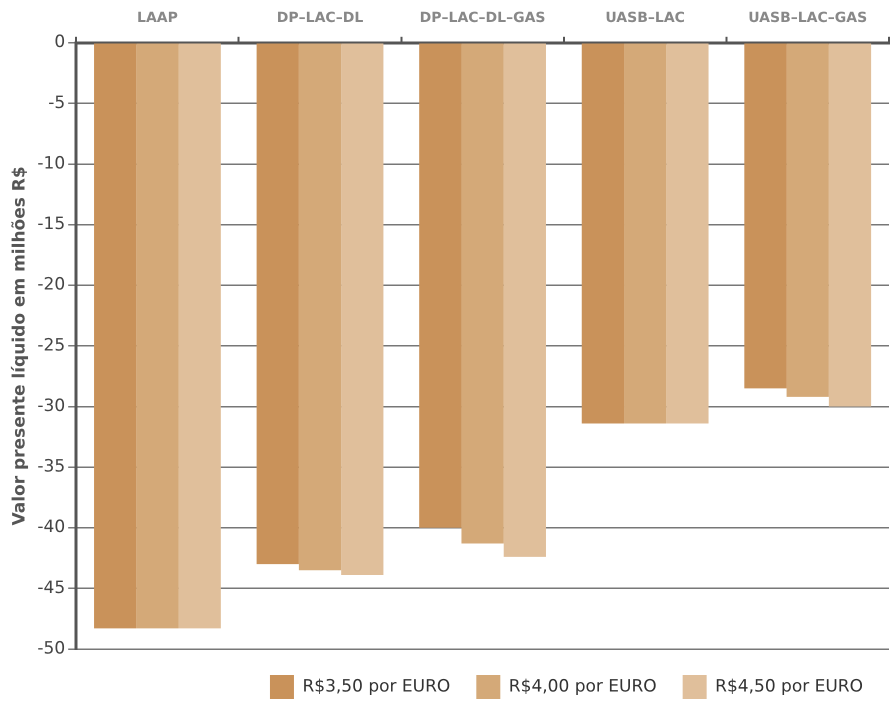 The height and width of the screenshot is (713, 891). I want to click on y-tick-label: 0, so click(60, 42).